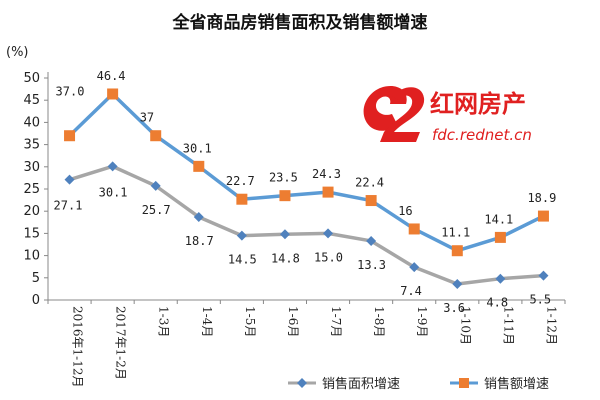  I want to click on watermark-logo: 红网房产 fdc.rednet.cn, so click(447, 114).